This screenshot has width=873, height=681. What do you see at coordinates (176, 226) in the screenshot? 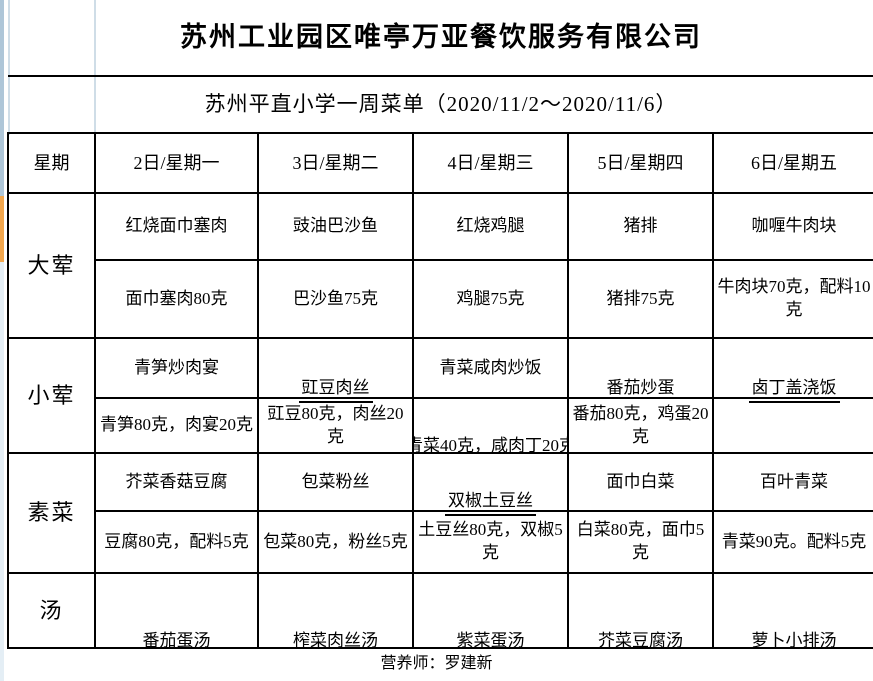
I see `dish-cell: 红烧面巾塞肉` at bounding box center [176, 226].